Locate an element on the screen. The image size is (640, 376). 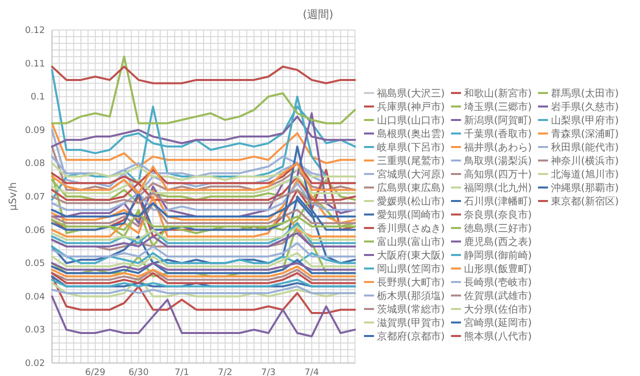
legend-label: 埼玉県(三郷市) is located at coordinates (497, 107).